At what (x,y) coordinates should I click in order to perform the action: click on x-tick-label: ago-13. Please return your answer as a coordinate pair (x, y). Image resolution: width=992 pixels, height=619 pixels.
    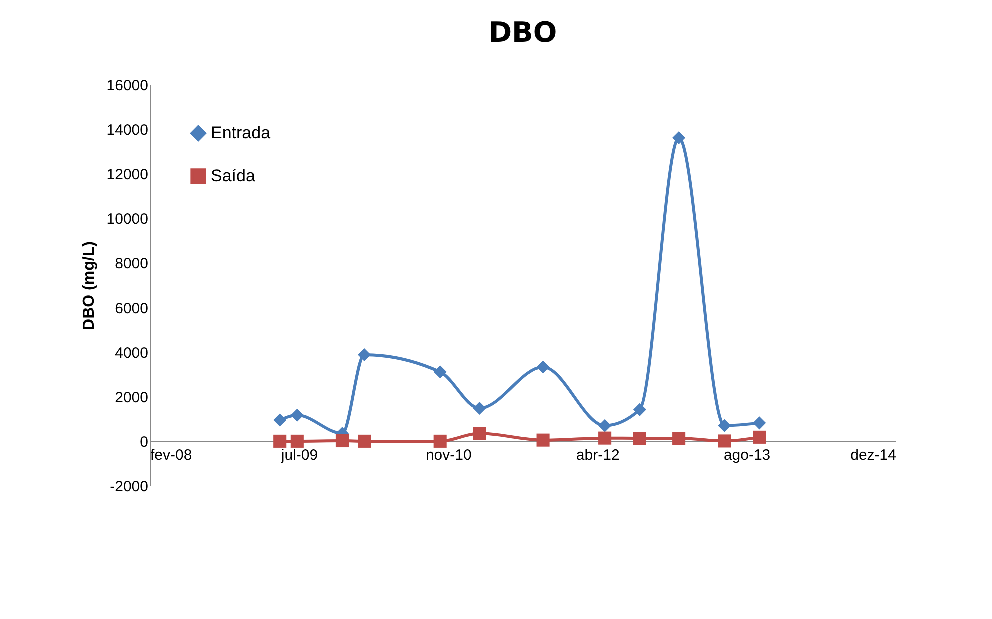
    Looking at the image, I should click on (747, 455).